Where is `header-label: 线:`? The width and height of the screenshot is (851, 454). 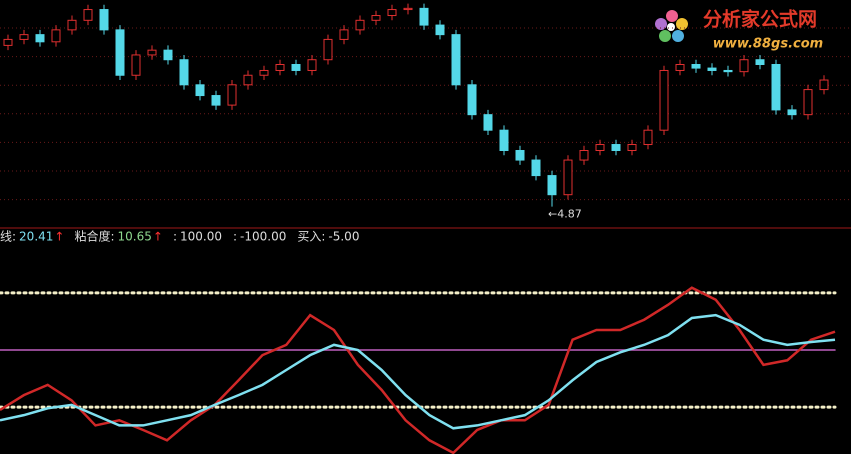
header-label: 线: is located at coordinates (8, 237).